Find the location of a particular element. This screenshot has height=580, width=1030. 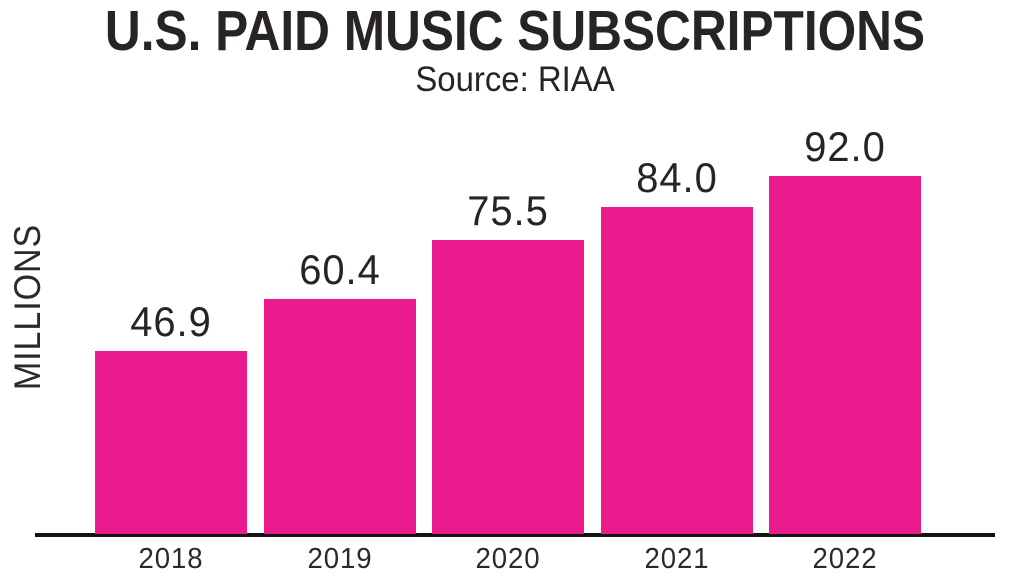

bar-2018 is located at coordinates (171, 442).